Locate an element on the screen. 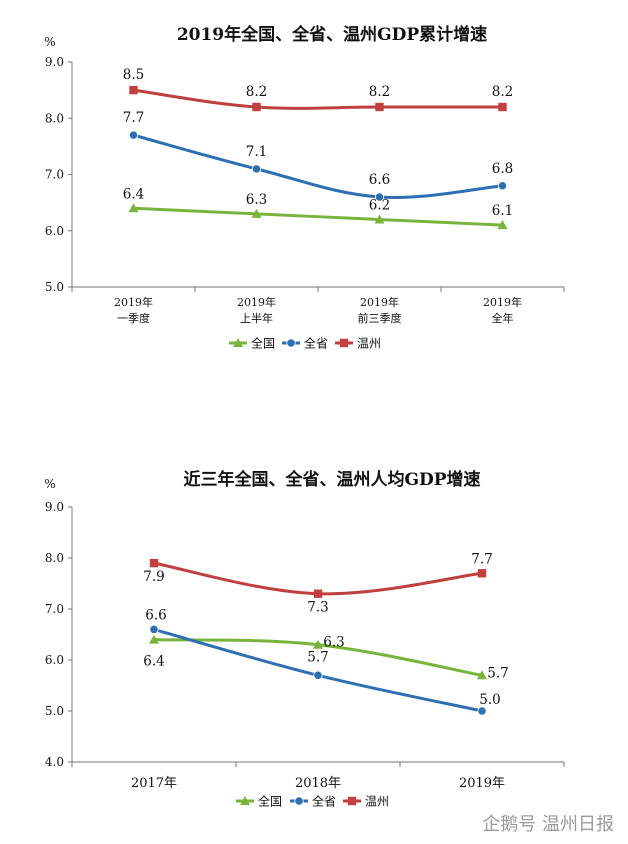 Image resolution: width=628 pixels, height=844 pixels. series-温州: 7.9 7.3 7.7 is located at coordinates (317, 583).